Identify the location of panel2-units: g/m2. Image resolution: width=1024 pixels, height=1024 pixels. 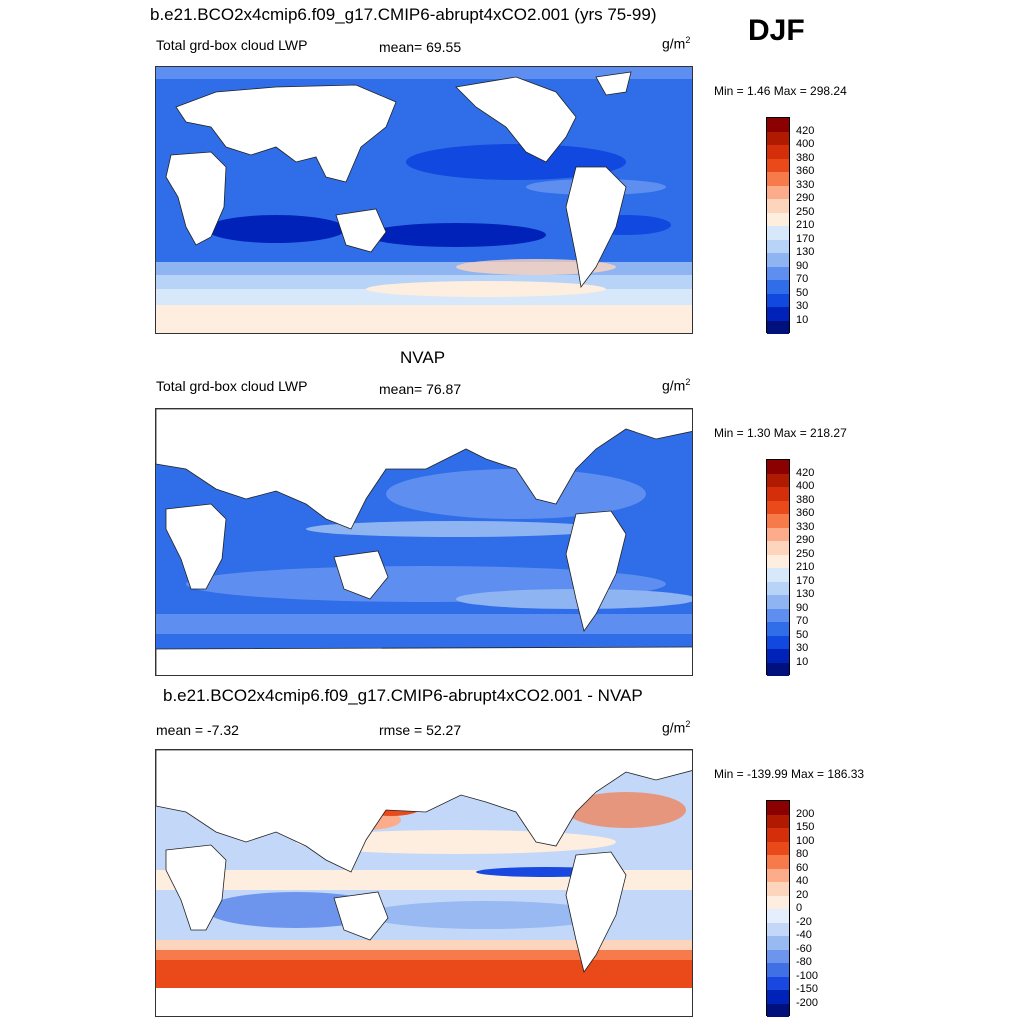
(676, 385).